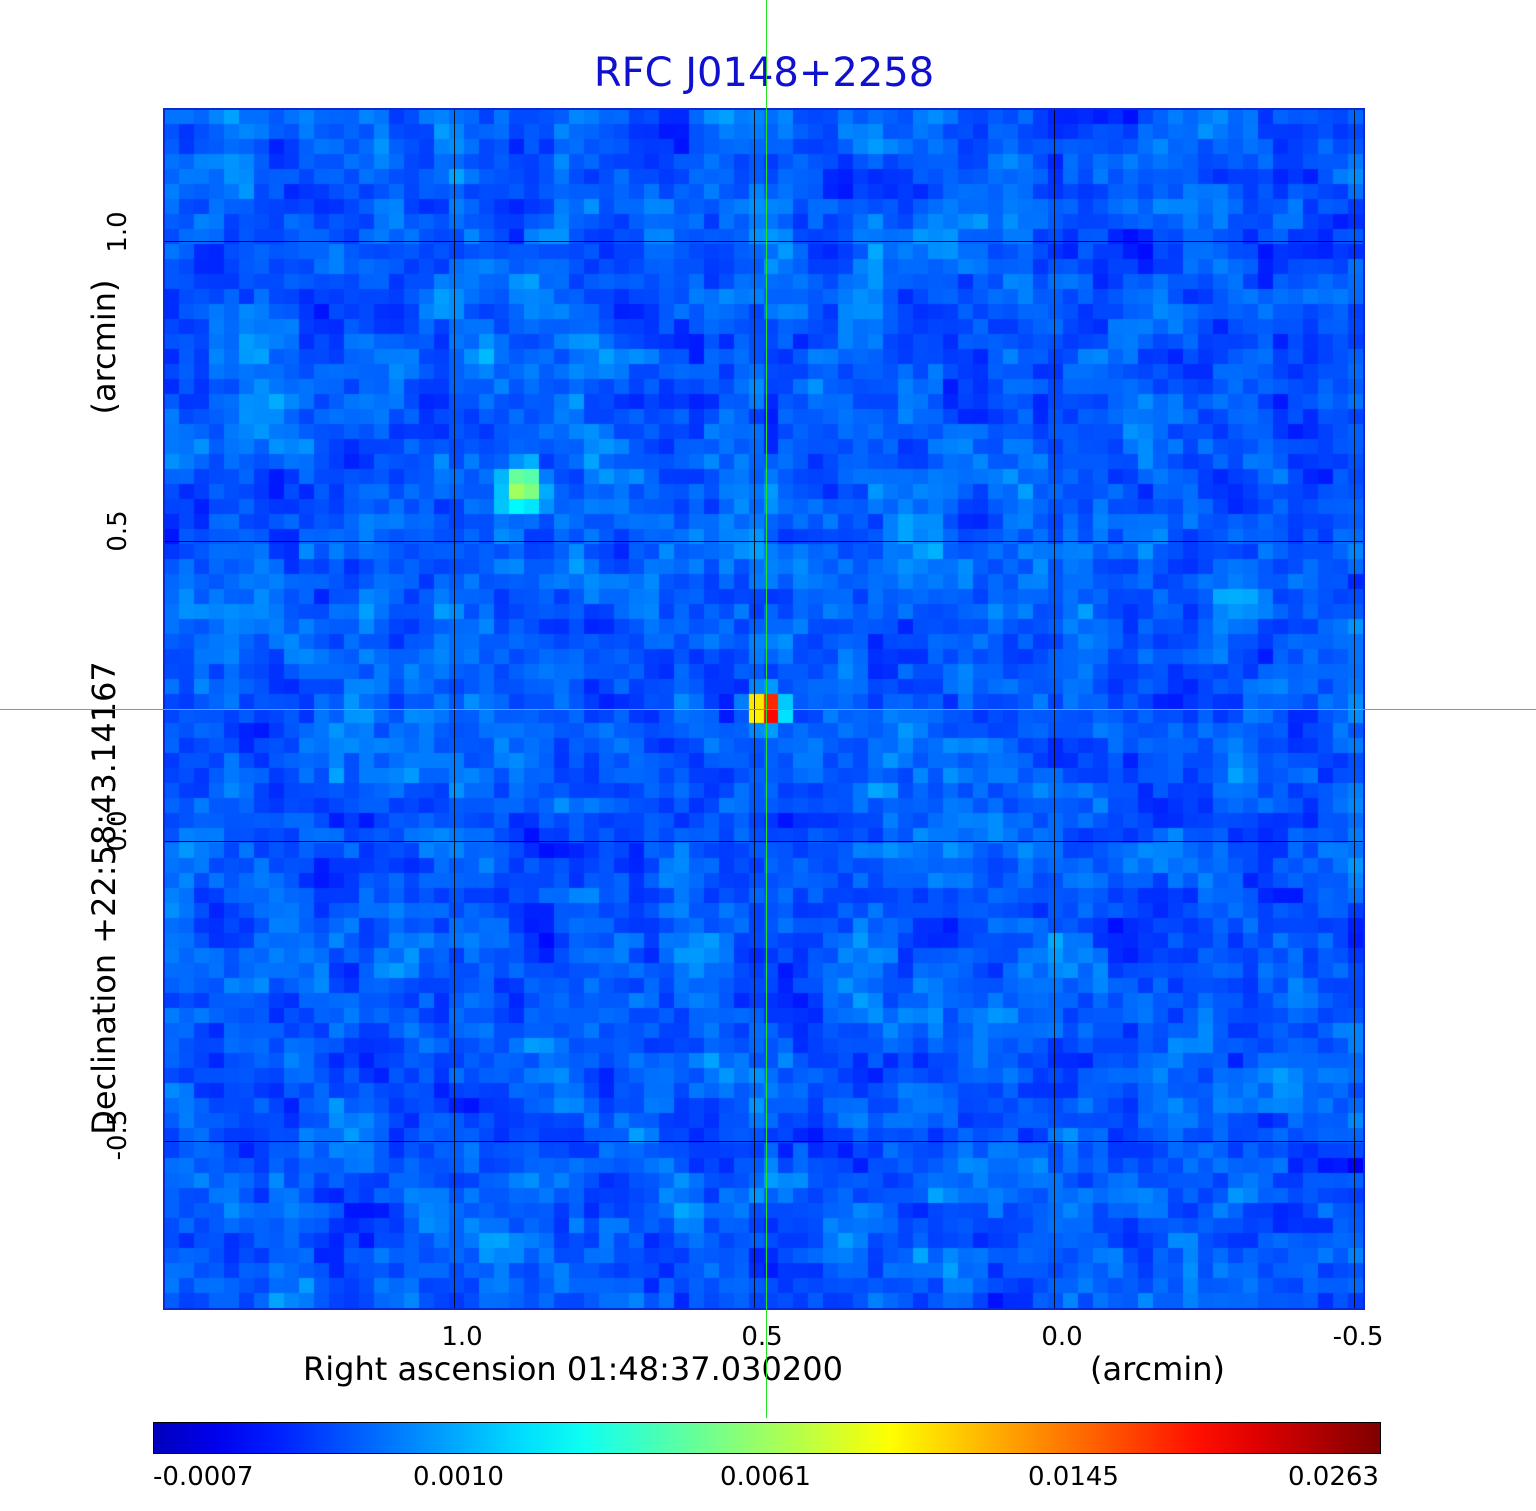  I want to click on x-tick-label: -0.5, so click(1358, 1337).